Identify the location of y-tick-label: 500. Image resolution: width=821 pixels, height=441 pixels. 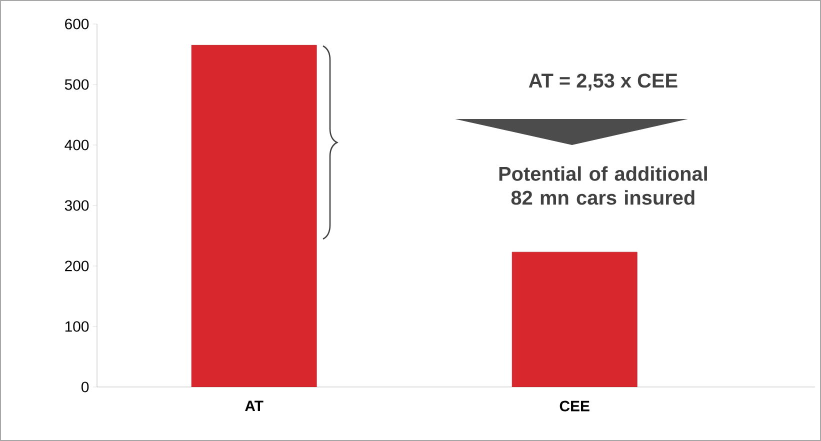
(76, 84).